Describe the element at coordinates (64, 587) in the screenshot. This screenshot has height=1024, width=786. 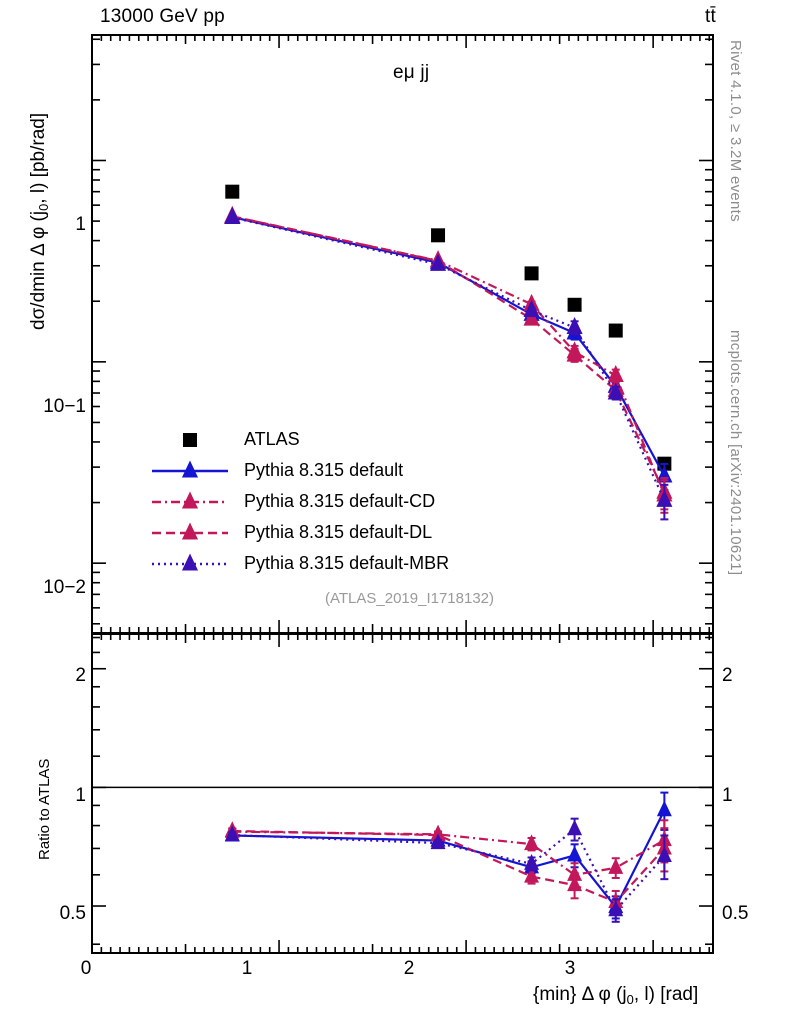
I see `y-tick-main-2-text: 10−2` at that location.